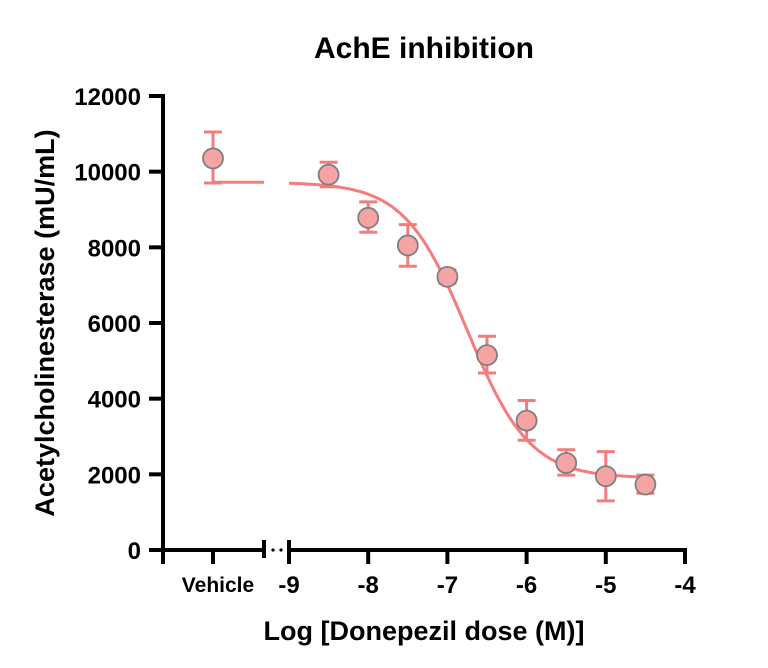 Image resolution: width=768 pixels, height=668 pixels. Describe the element at coordinates (114, 248) in the screenshot. I see `y-tick-label: 8000` at that location.